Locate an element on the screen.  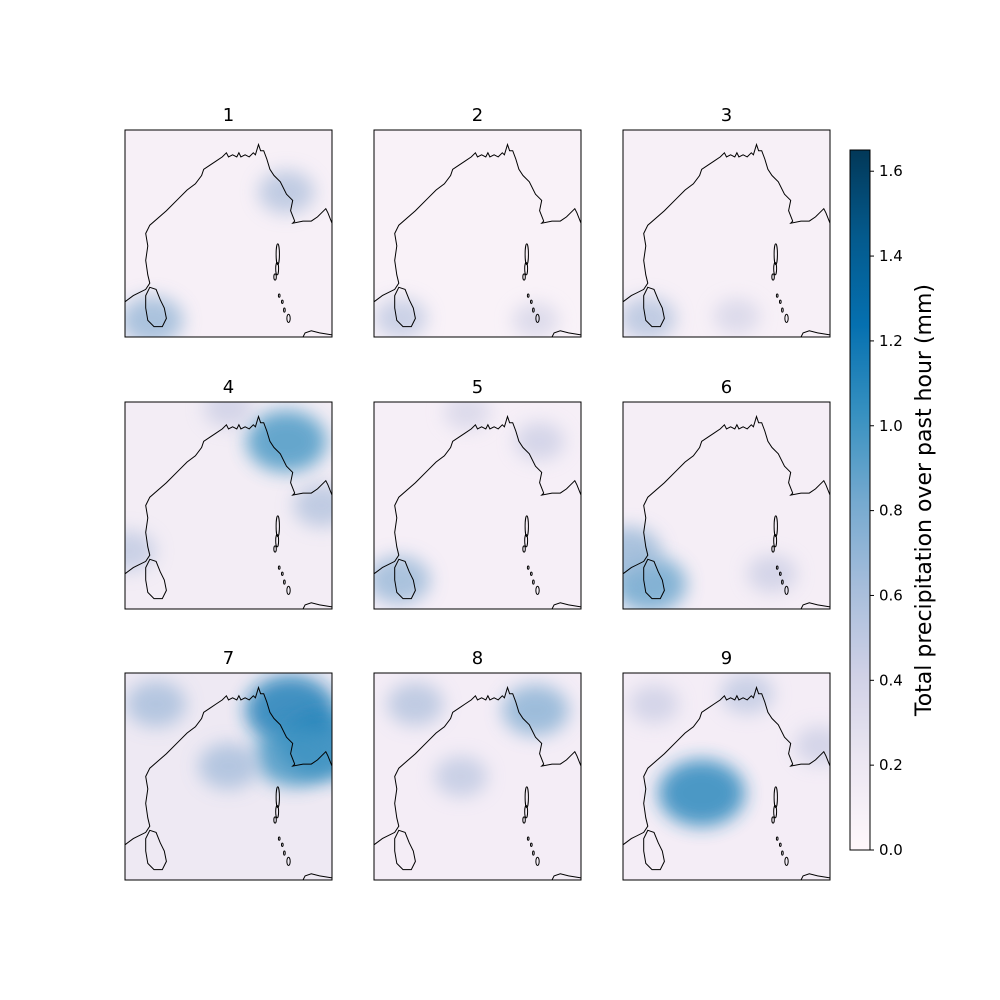
map-panel: 4 is located at coordinates (228, 493).